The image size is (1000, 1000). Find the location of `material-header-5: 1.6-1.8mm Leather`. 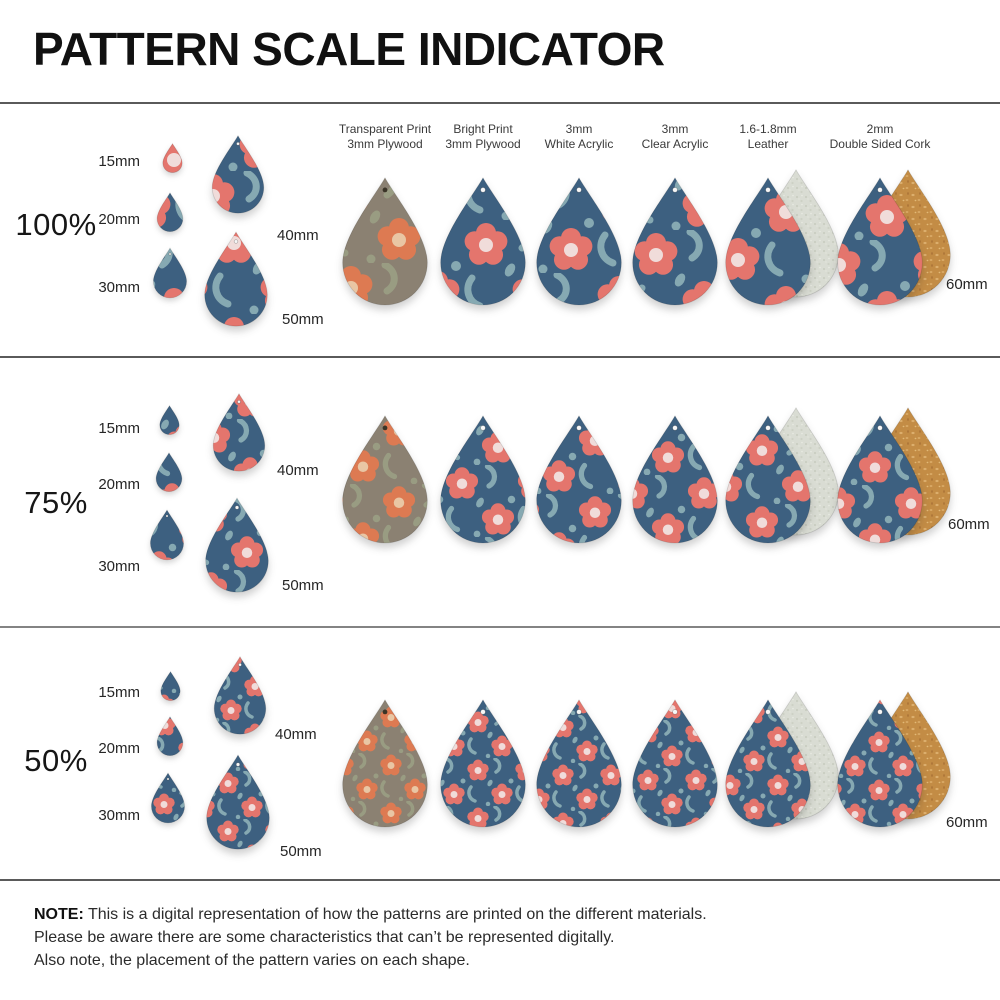

material-header-5: 1.6-1.8mm Leather is located at coordinates (768, 137).